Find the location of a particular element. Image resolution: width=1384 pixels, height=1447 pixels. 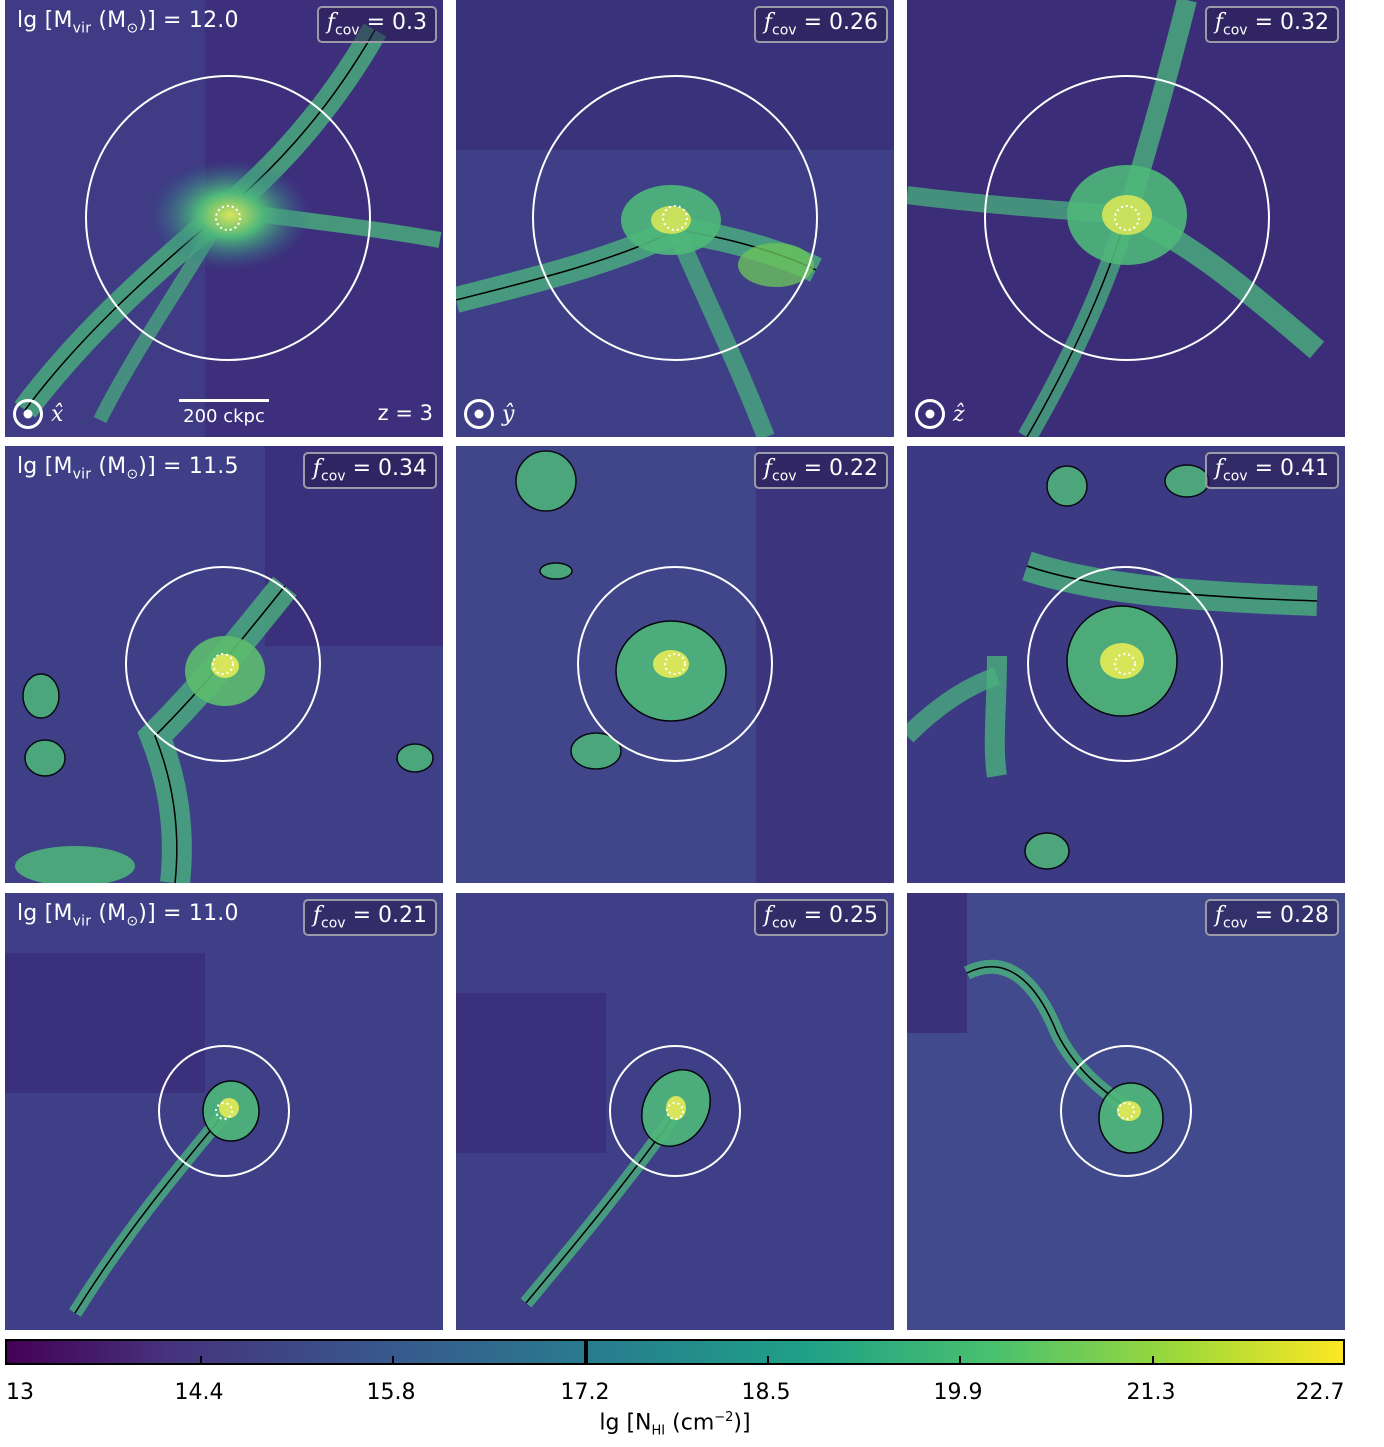

colorbar-label: lg [NHI (cm−2)] is located at coordinates (675, 1424).